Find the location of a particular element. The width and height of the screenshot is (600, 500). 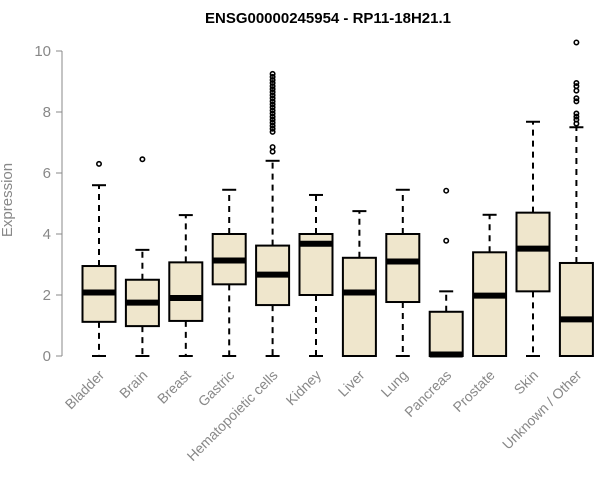

y-tick-label: 4 is located at coordinates (47, 234).